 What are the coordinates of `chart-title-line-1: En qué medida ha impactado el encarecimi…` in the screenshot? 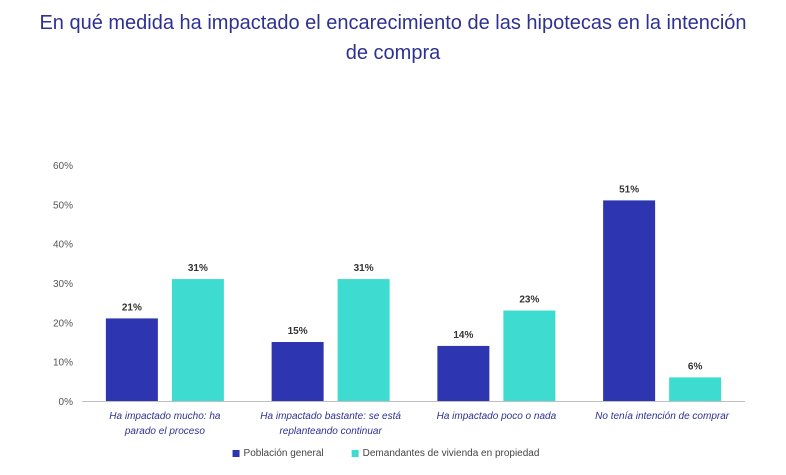 It's located at (393, 23).